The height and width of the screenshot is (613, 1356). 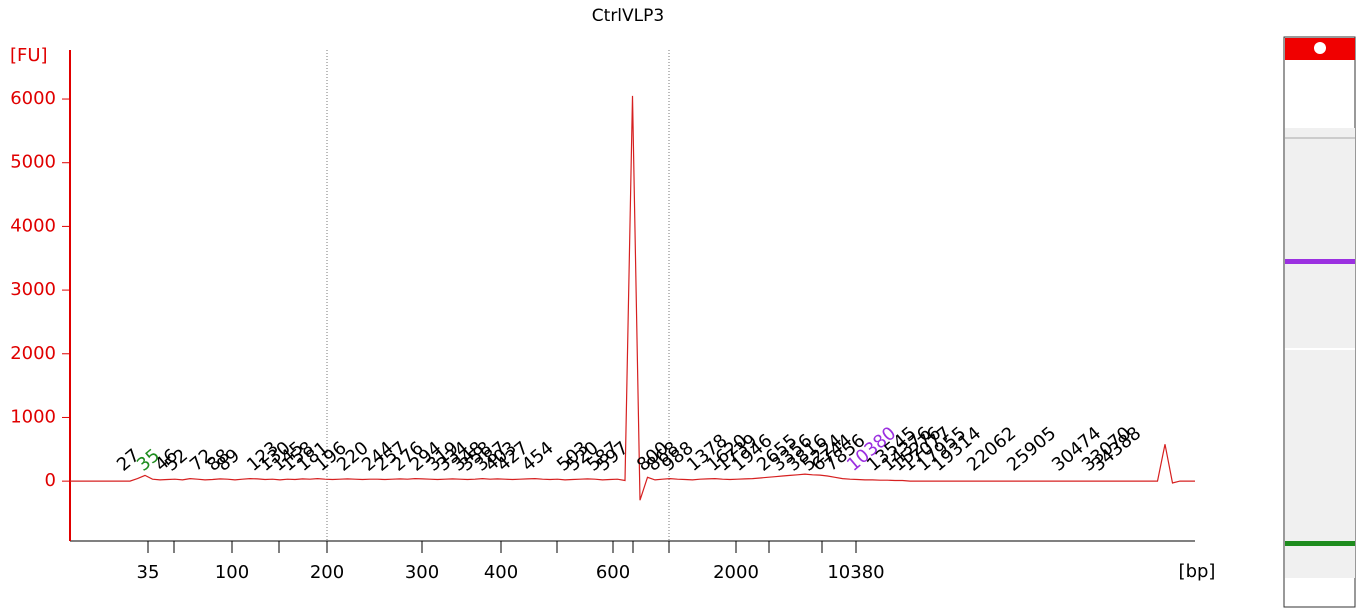 I want to click on y-tick-label: 3000, so click(x=33, y=289).